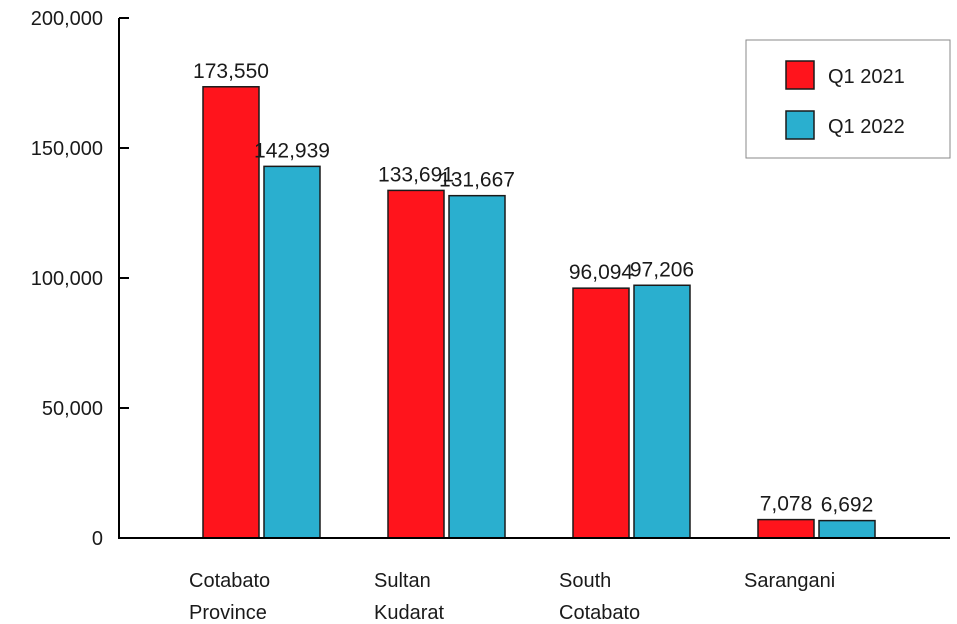  Describe the element at coordinates (292, 150) in the screenshot. I see `data-label: 142,939` at that location.